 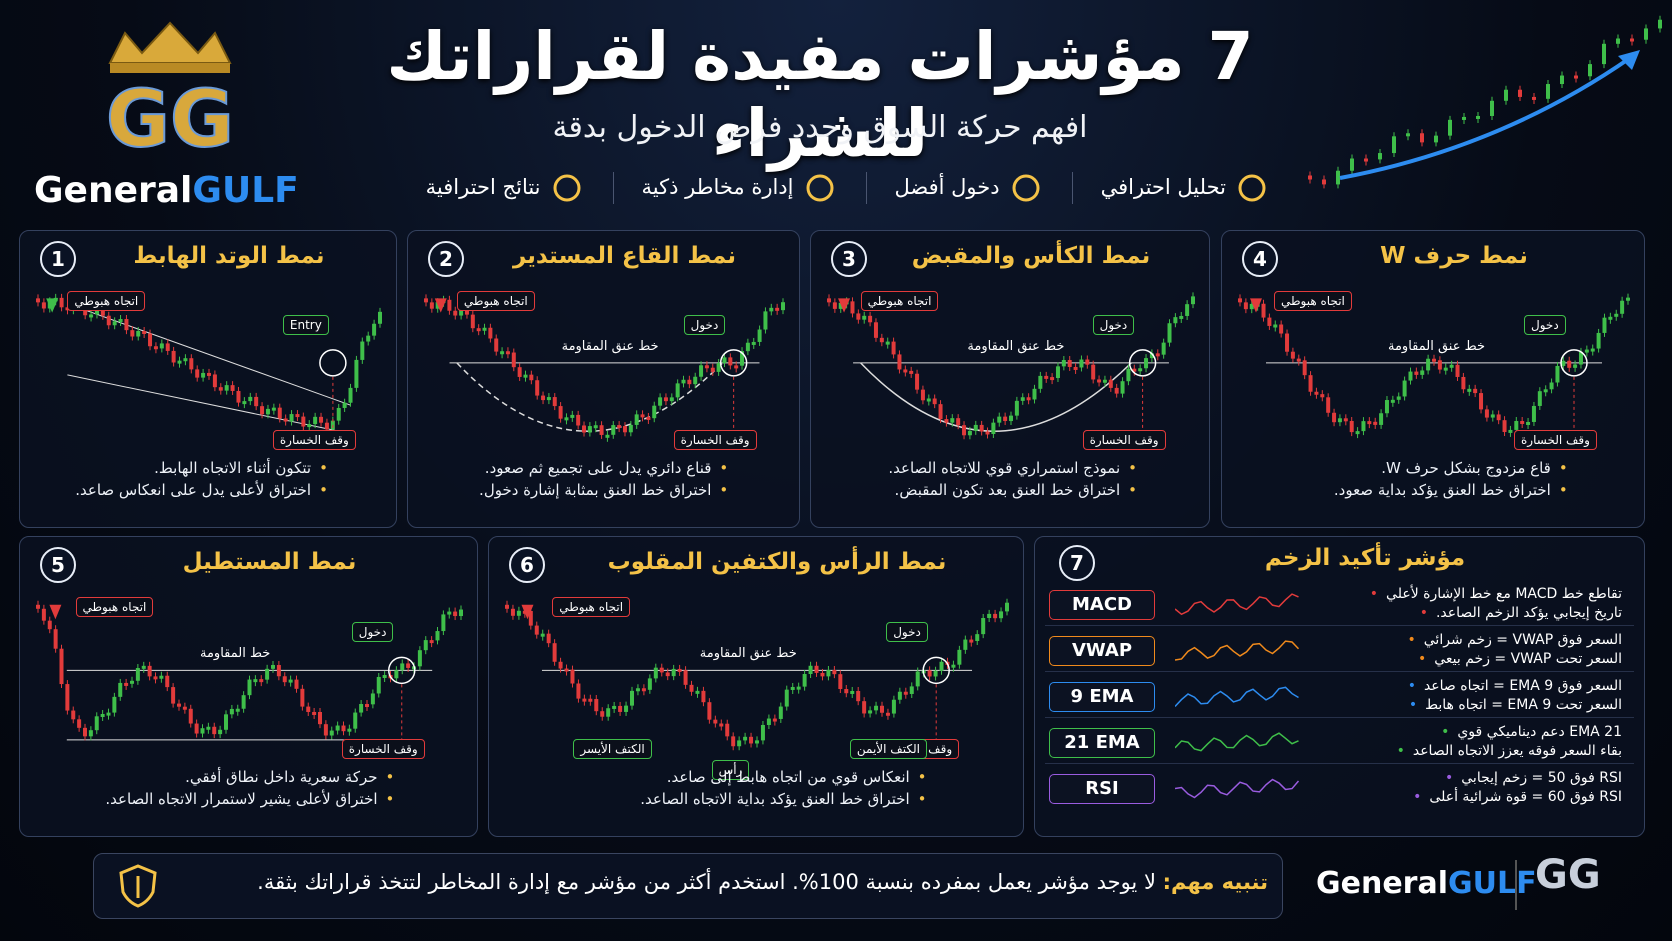 I want to click on indicator-line-text: السعر فوق VWAP = زخم شرائي, so click(x=1522, y=640).